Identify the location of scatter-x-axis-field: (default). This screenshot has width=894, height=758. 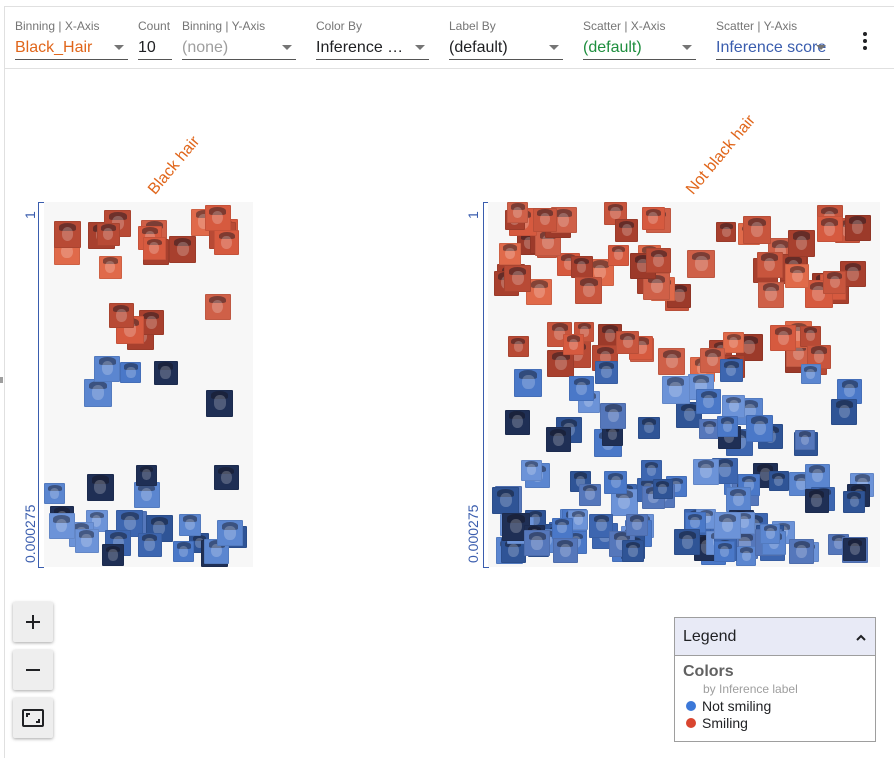
(639, 49).